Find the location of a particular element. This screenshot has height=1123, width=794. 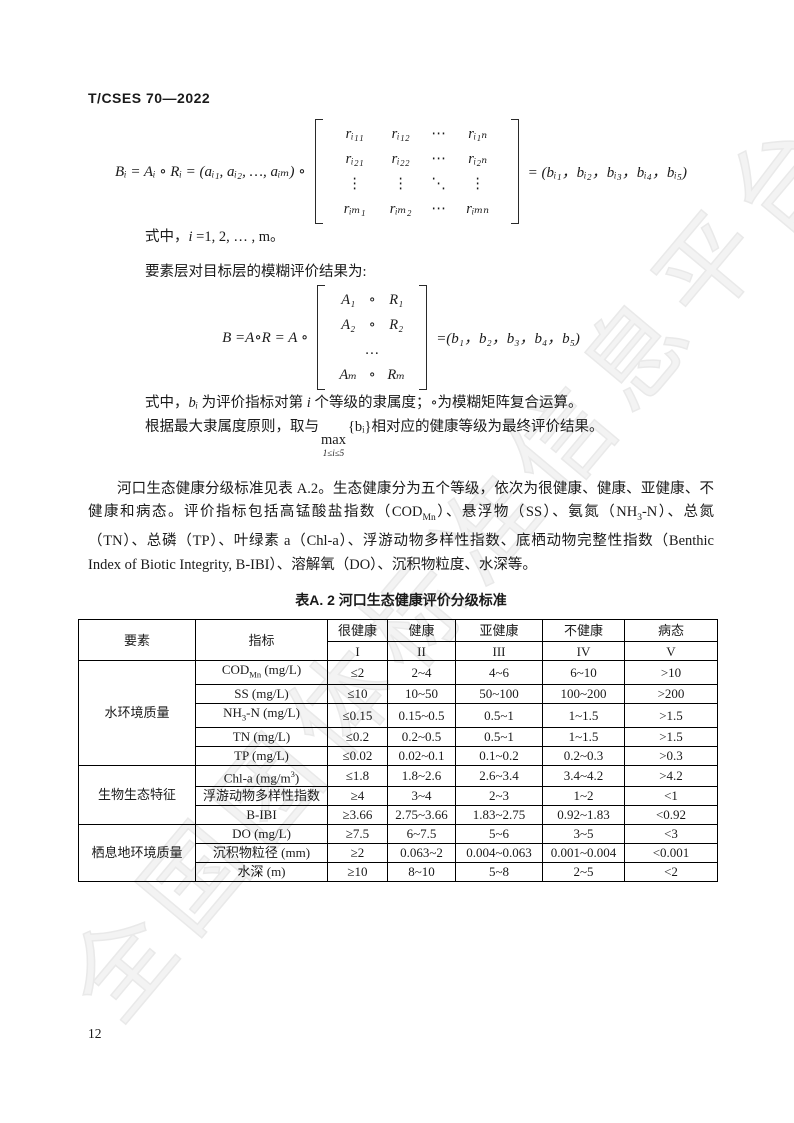

max-label: max is located at coordinates (333, 440).